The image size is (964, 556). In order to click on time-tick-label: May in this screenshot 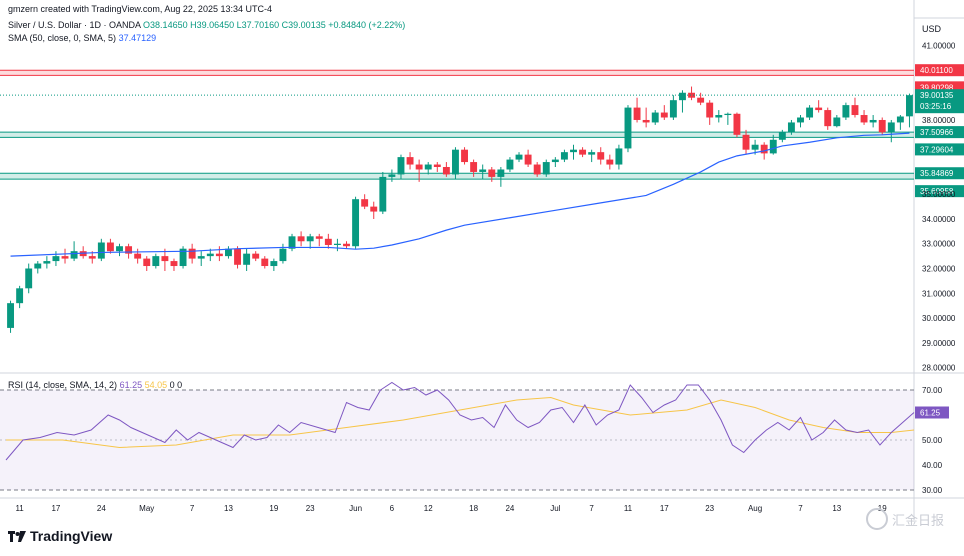, I will do `click(146, 508)`.